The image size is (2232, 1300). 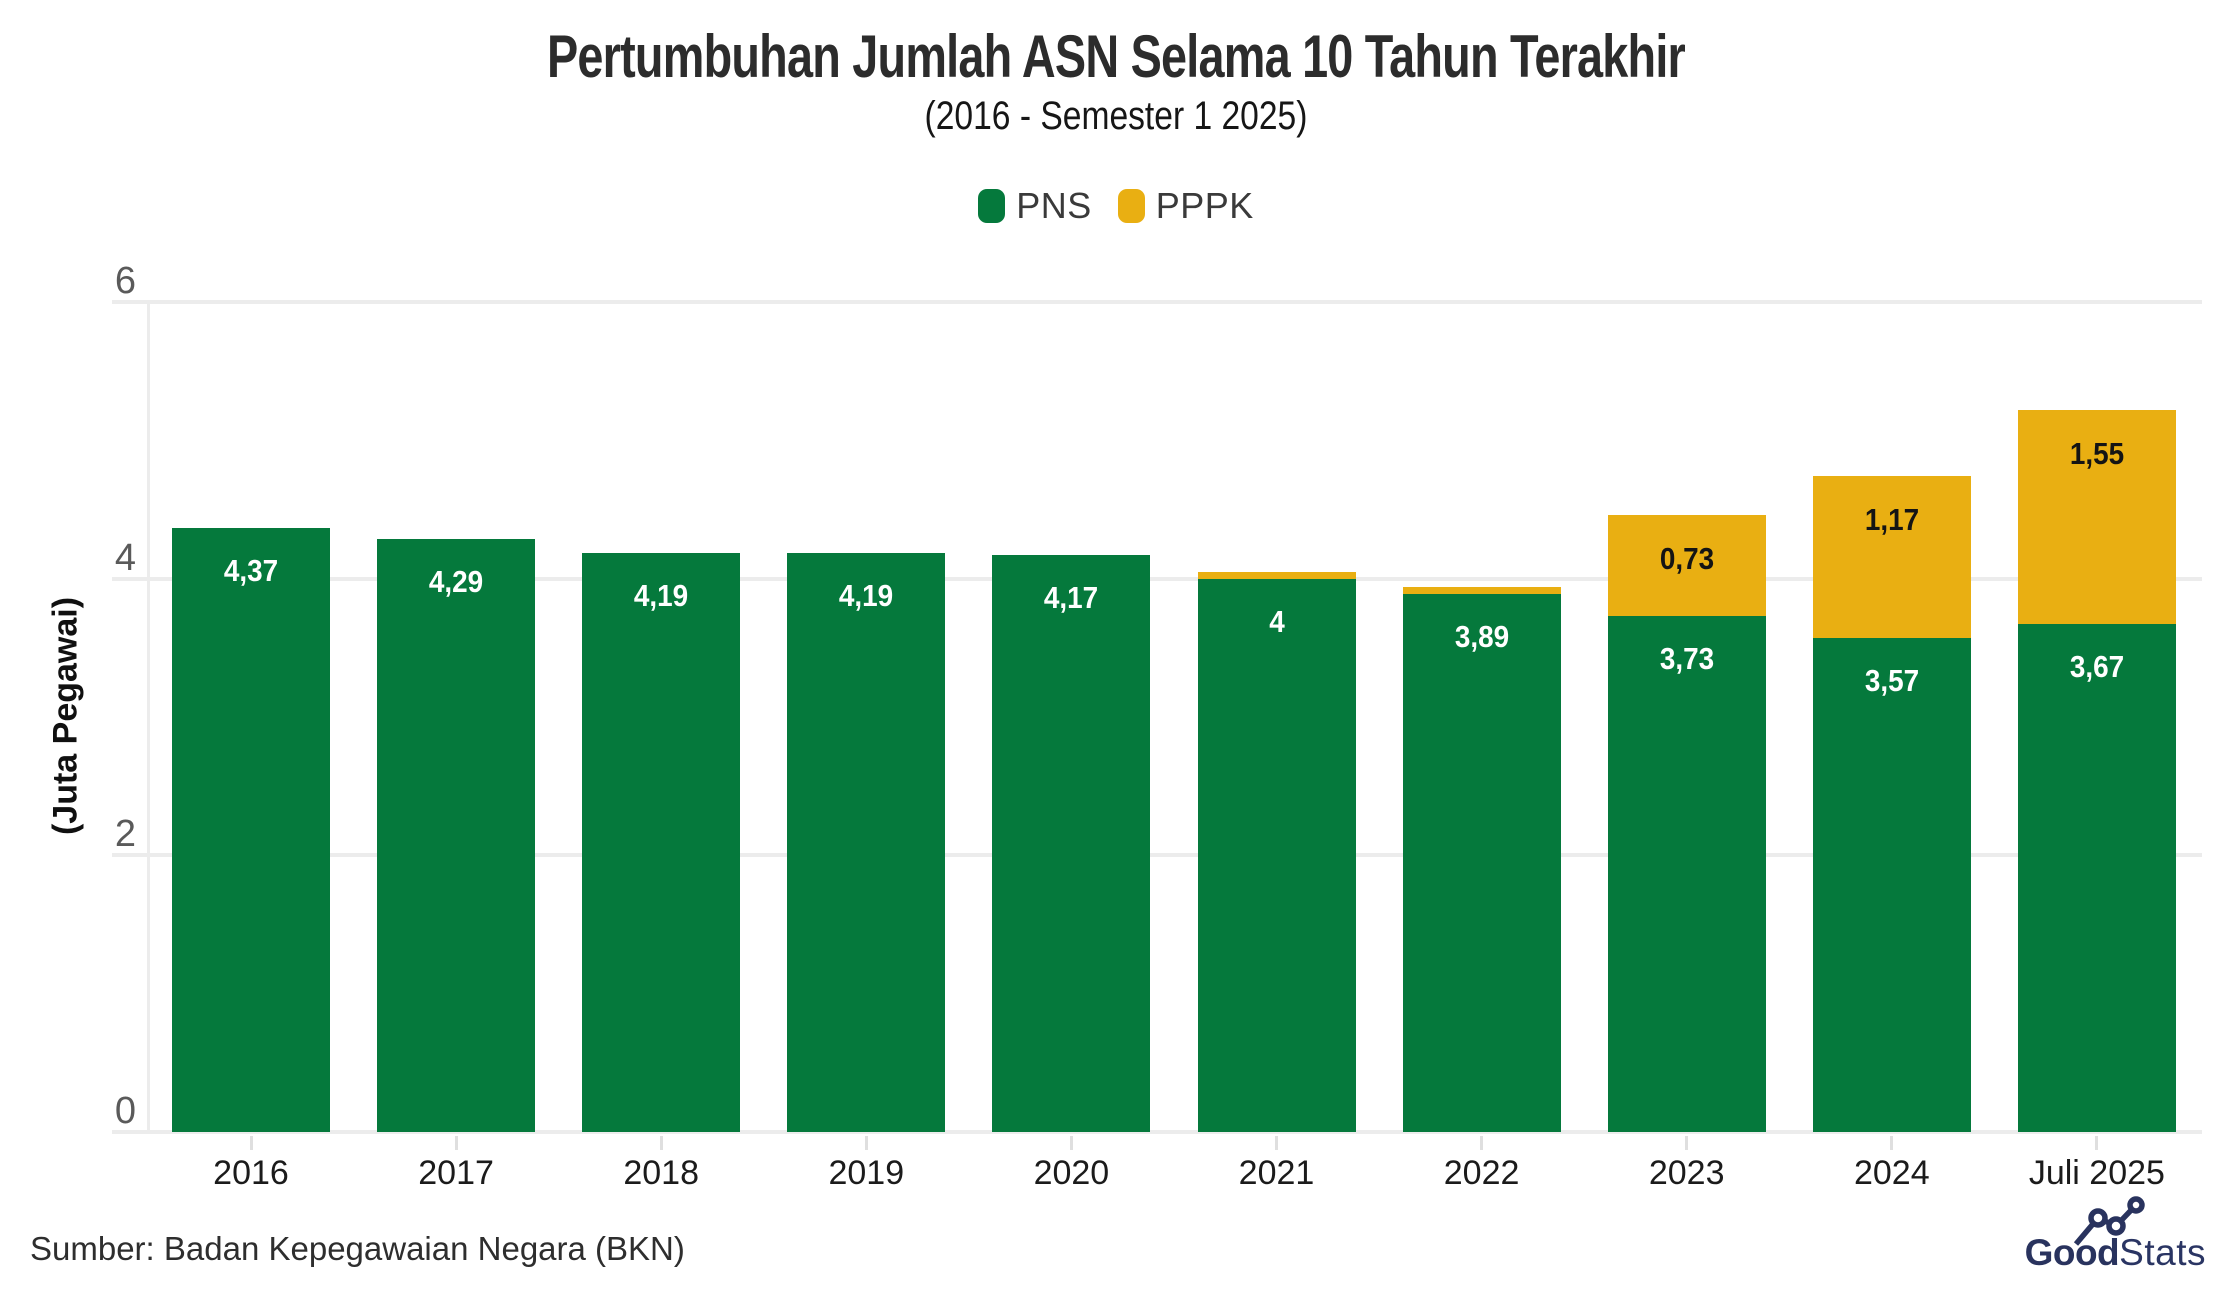 I want to click on bar-2020-pns, so click(x=1071, y=843).